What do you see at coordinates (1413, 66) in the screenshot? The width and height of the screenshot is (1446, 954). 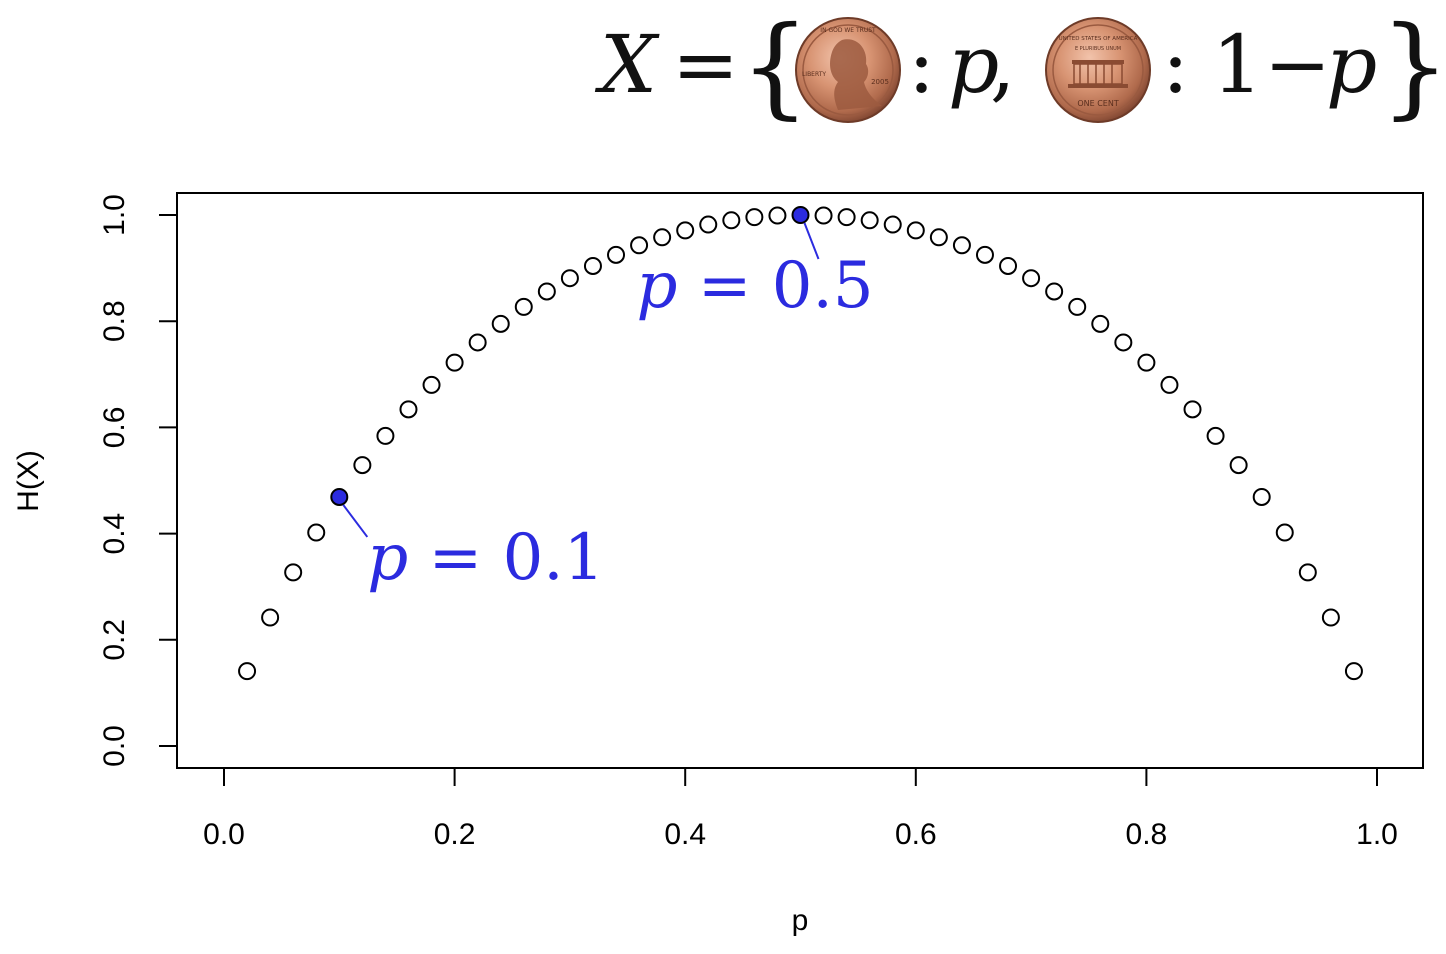 I see `formula-close-brace: }` at bounding box center [1413, 66].